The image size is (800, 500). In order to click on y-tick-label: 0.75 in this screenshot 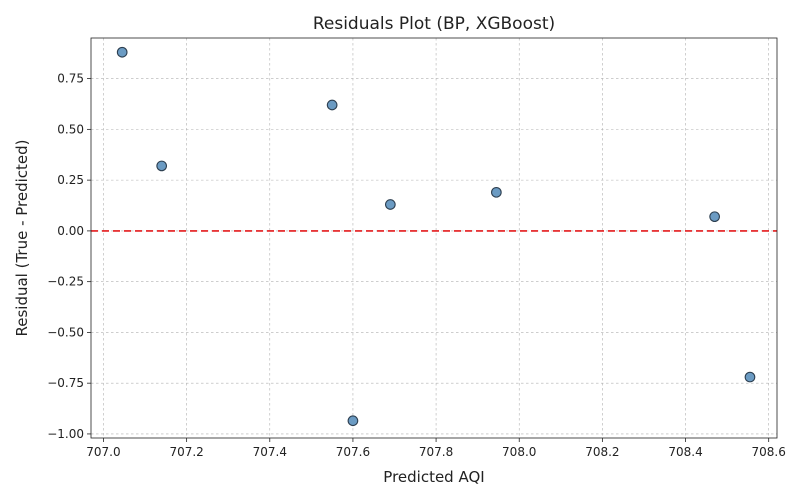, I will do `click(70, 79)`.